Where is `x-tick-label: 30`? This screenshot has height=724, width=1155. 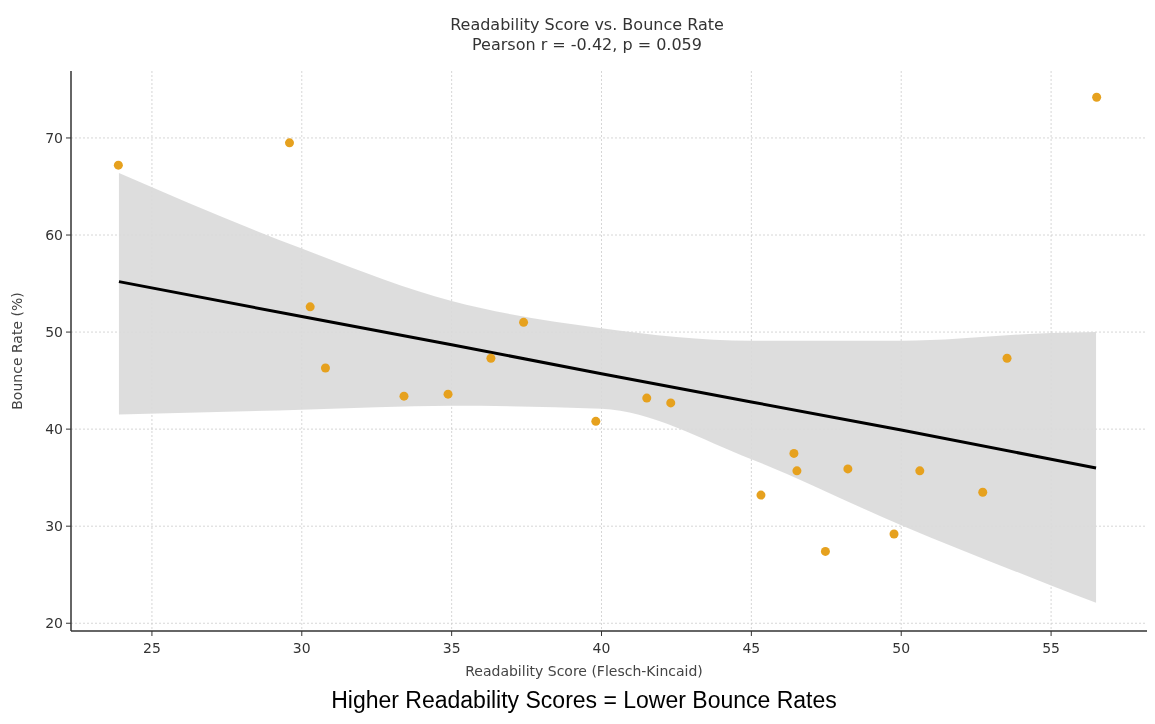 x-tick-label: 30 is located at coordinates (301, 648).